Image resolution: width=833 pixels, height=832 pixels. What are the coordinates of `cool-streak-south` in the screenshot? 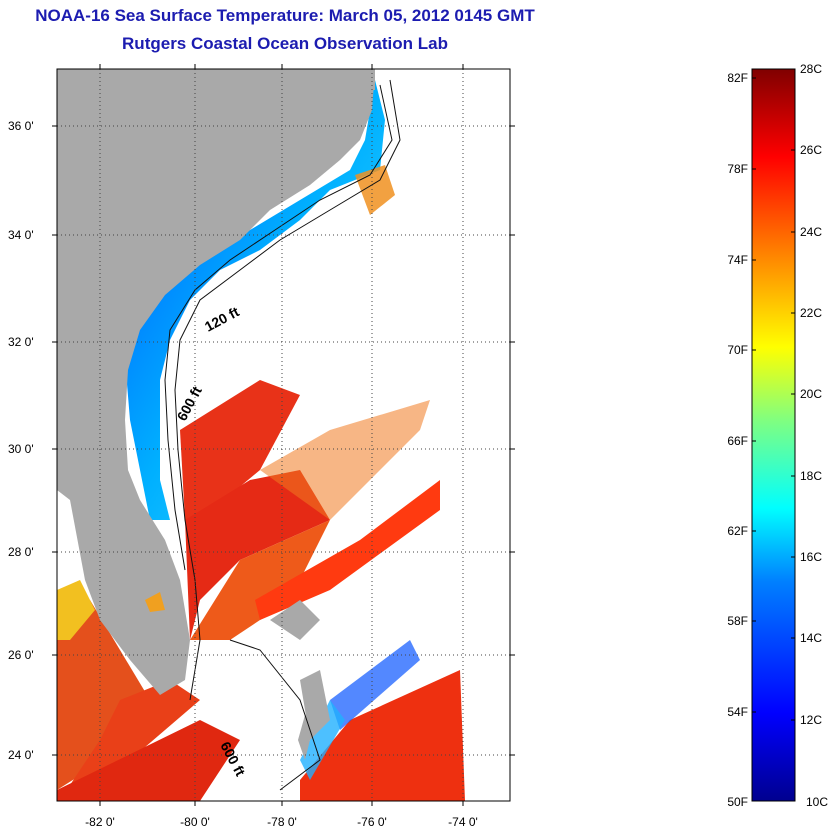 It's located at (322, 740).